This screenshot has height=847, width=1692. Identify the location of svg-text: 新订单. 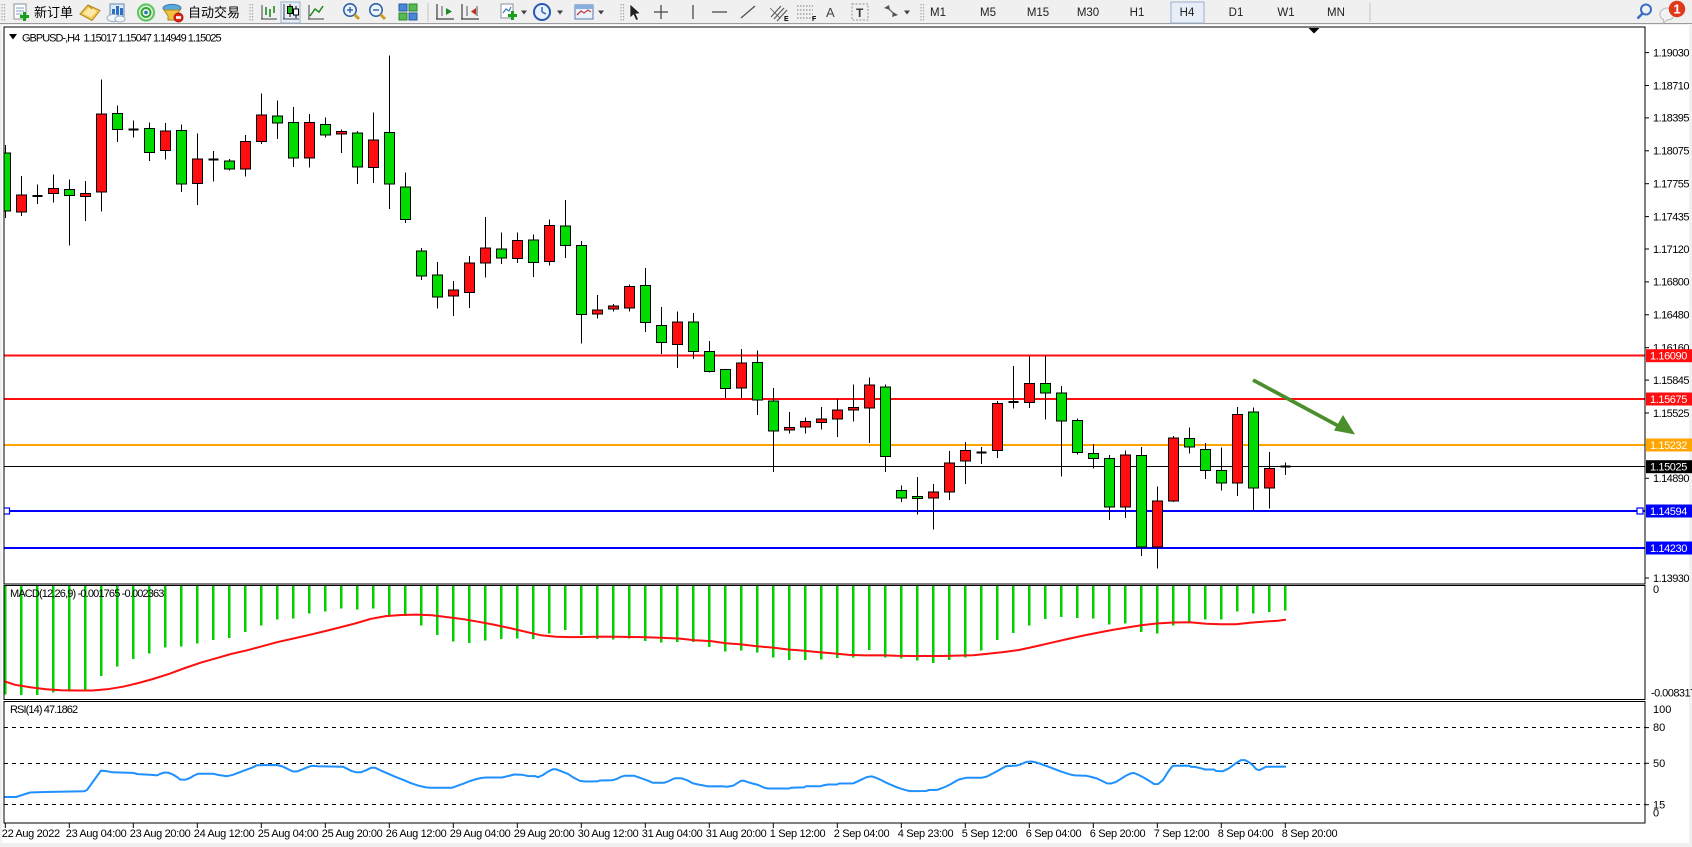
(53, 12).